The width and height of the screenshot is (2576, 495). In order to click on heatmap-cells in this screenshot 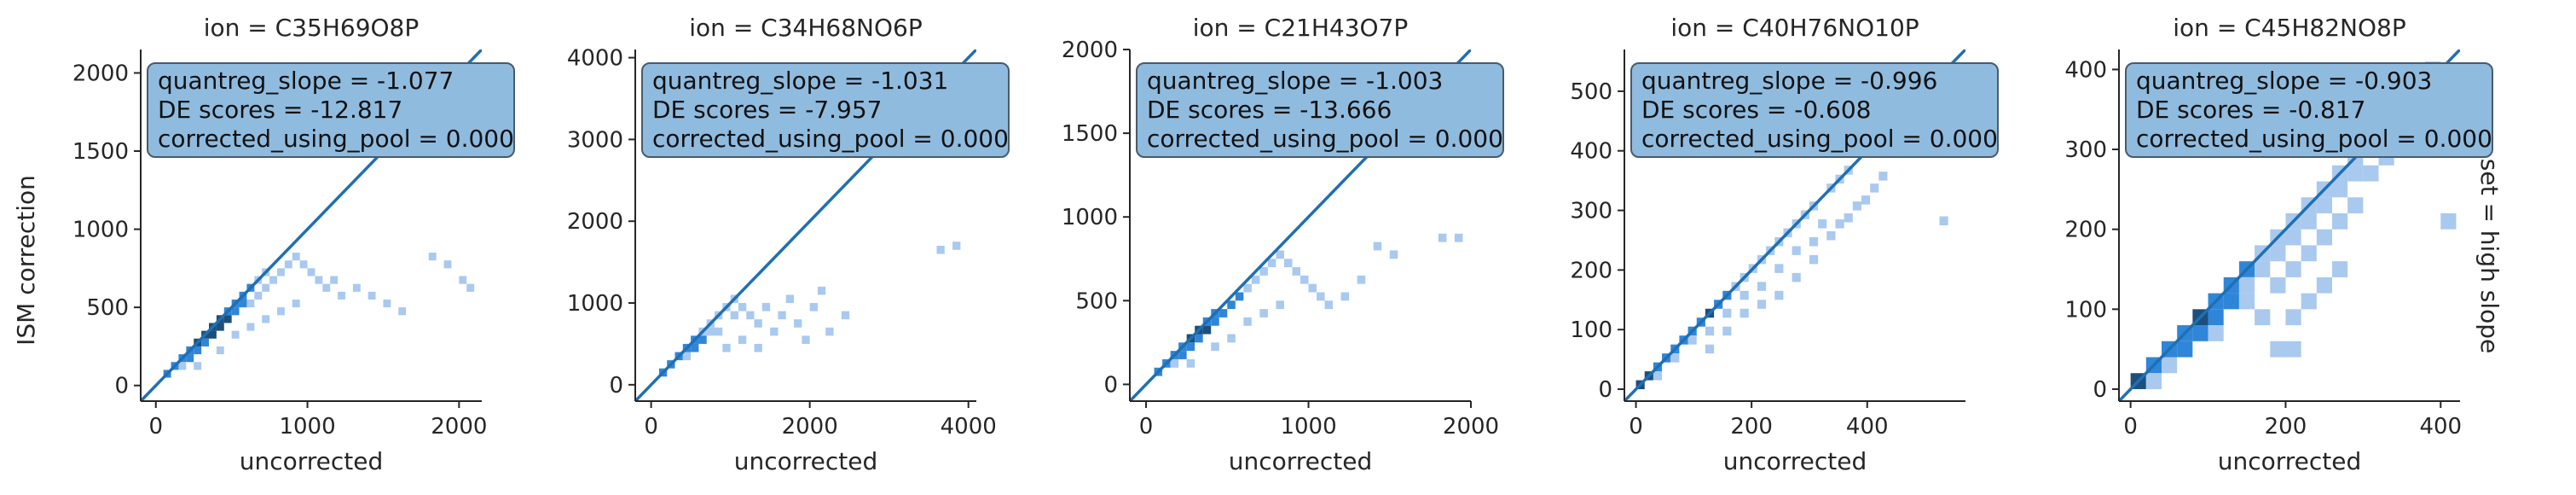, I will do `click(1308, 304)`.